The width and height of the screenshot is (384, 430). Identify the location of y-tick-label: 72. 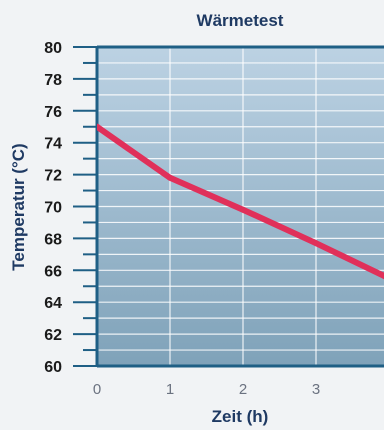
(53, 176).